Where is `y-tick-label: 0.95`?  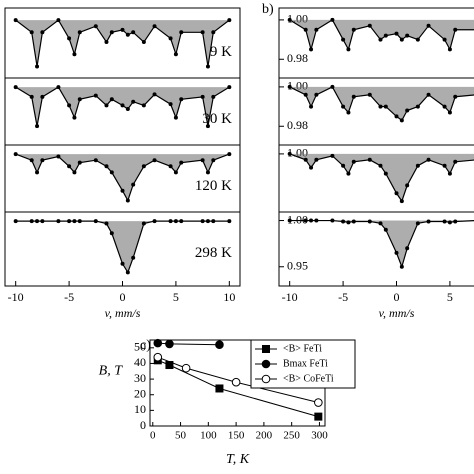 y-tick-label: 0.95 is located at coordinates (297, 266).